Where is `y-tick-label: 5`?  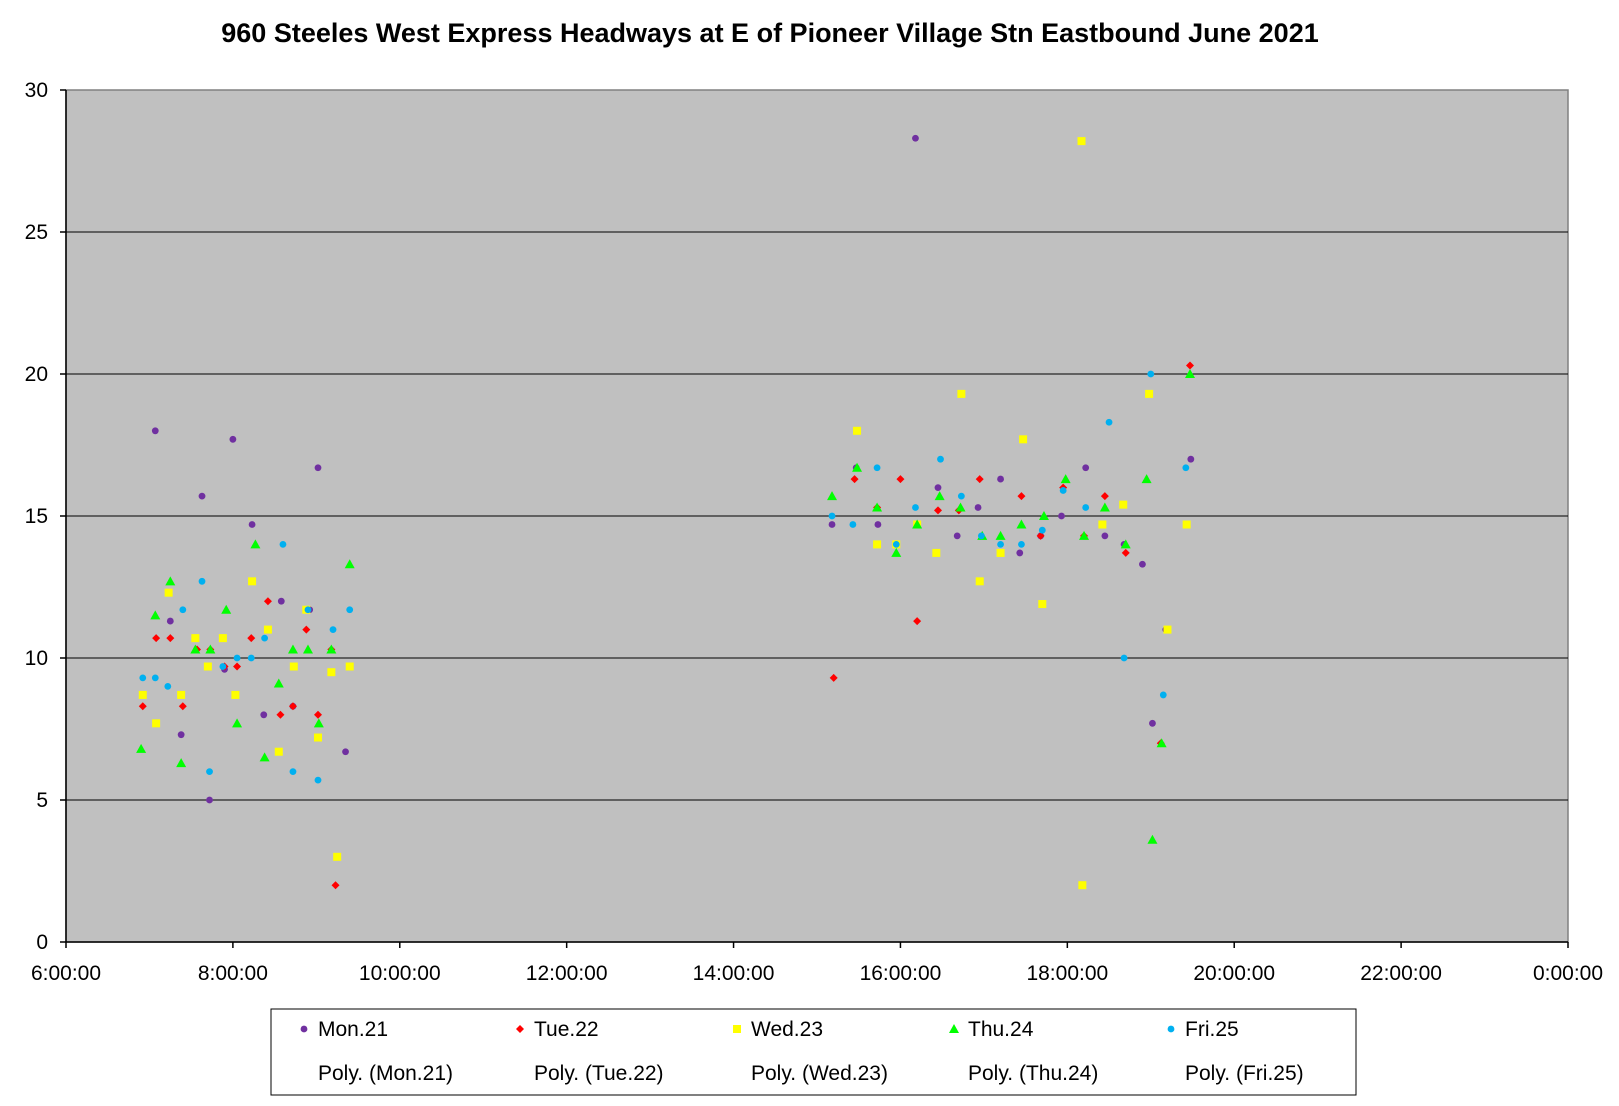 y-tick-label: 5 is located at coordinates (42, 800).